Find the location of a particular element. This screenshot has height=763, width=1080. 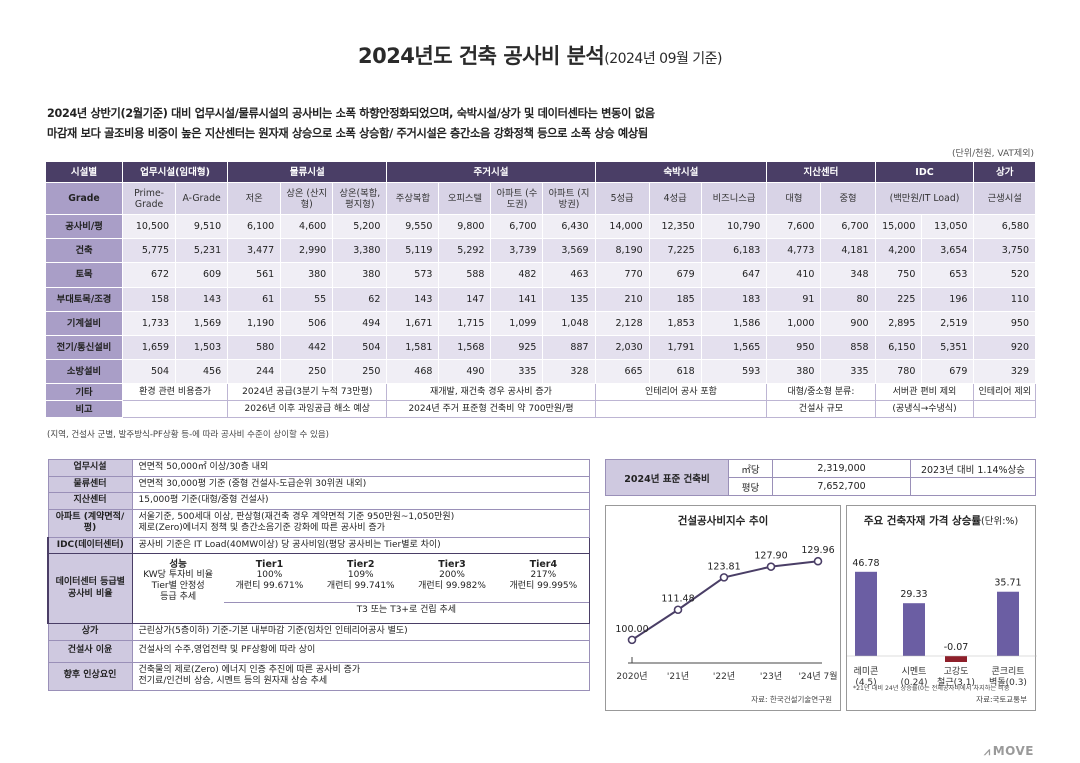

grade-cell: 대형 is located at coordinates (794, 198).